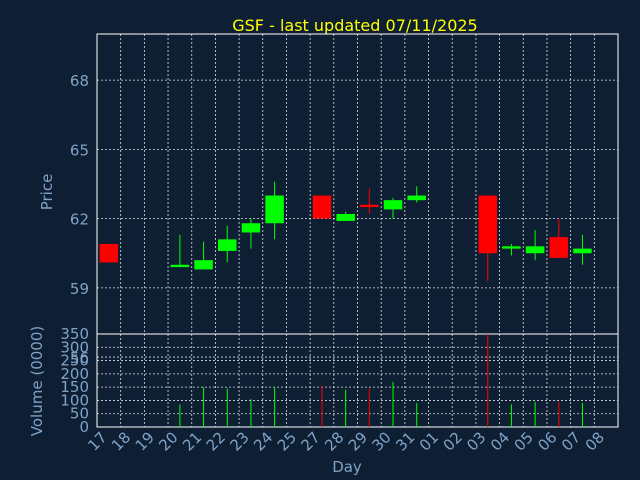 This screenshot has width=640, height=480. What do you see at coordinates (347, 467) in the screenshot?
I see `x-axis-label: Day` at bounding box center [347, 467].